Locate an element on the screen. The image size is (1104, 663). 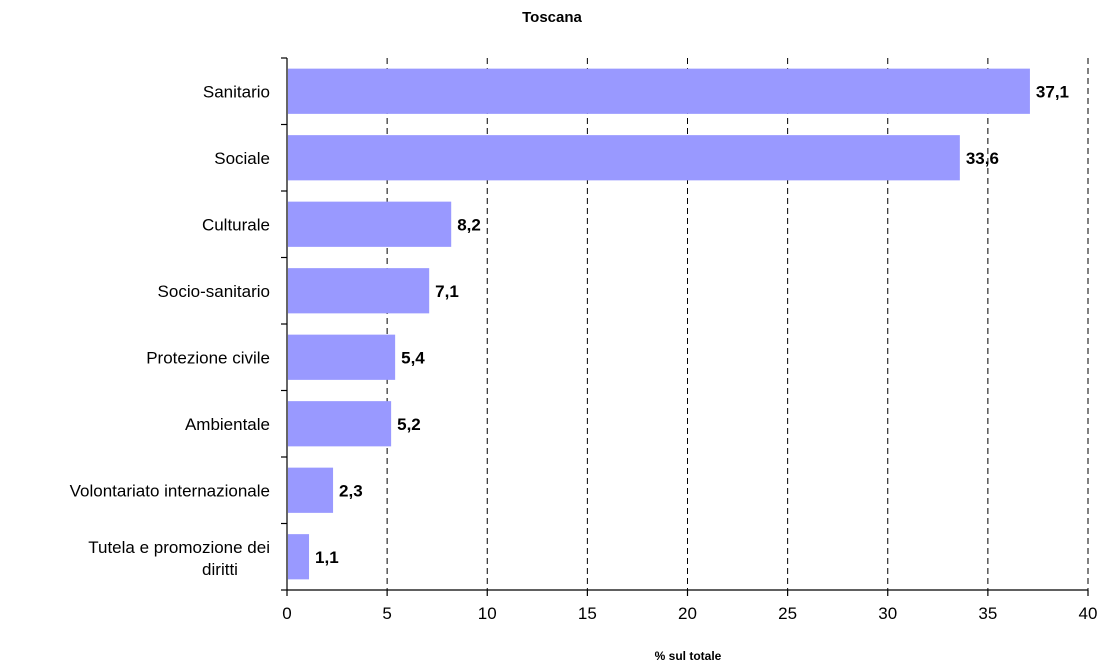
category-label-6: Volontariato internazionale is located at coordinates (170, 490).